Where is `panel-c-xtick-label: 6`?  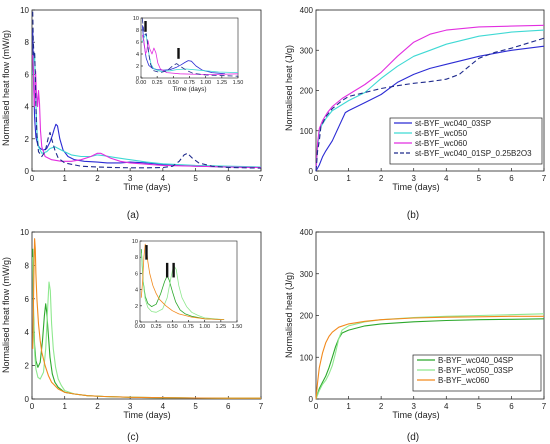 panel-c-xtick-label: 6 is located at coordinates (228, 406).